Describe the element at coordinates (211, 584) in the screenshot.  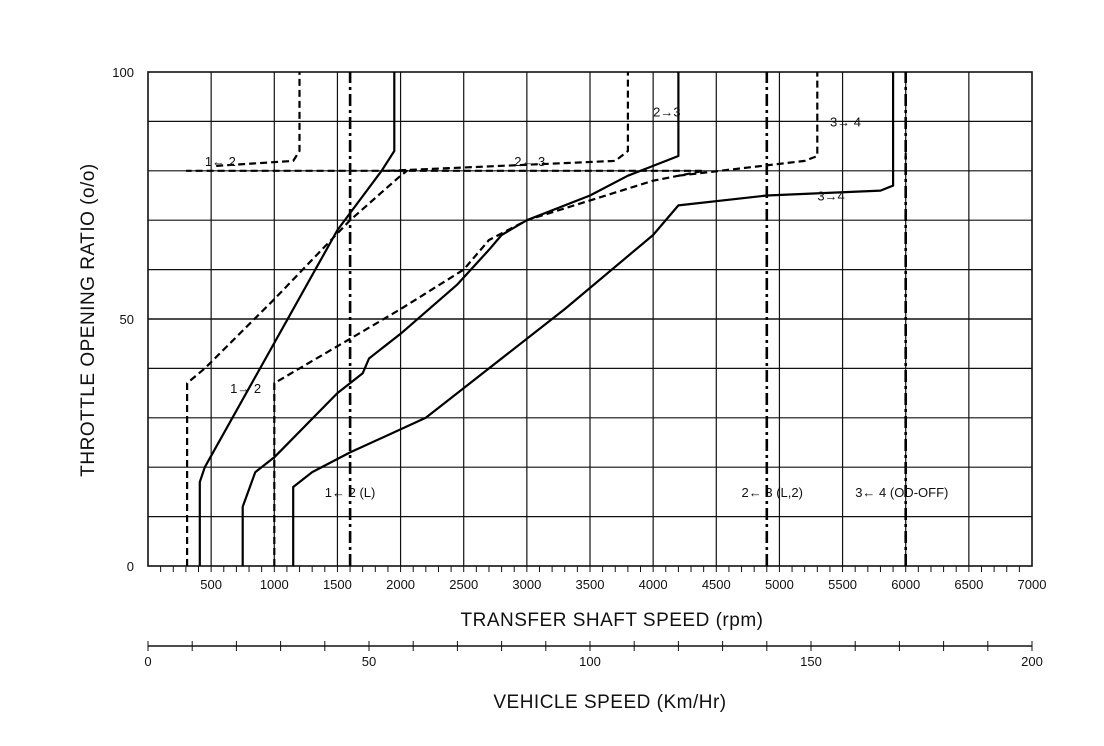
I see `x-tick-label: 500` at that location.